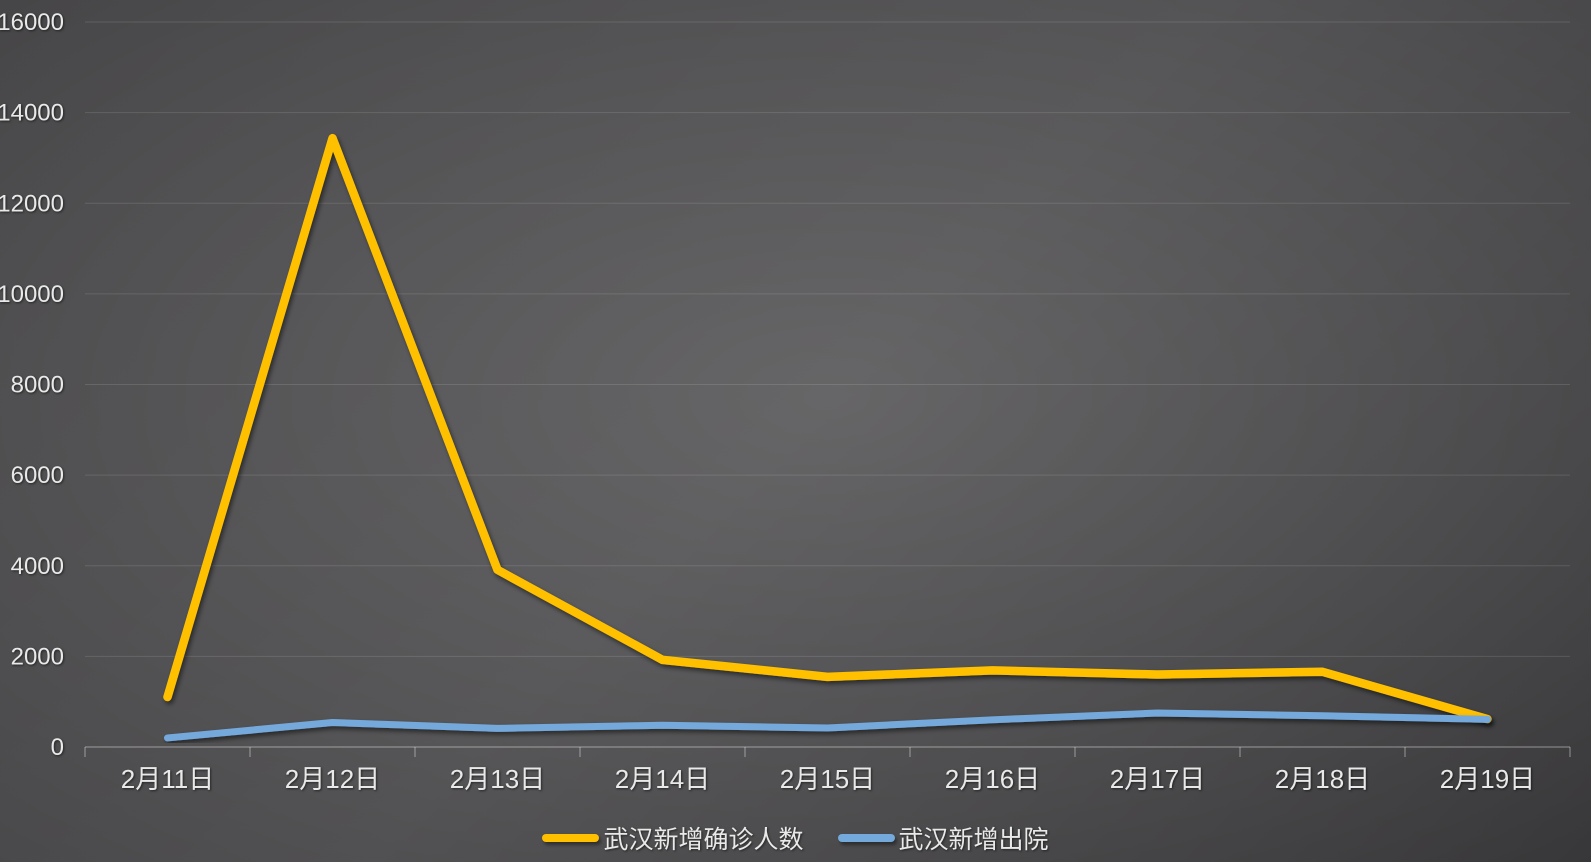  Describe the element at coordinates (703, 840) in the screenshot. I see `legend-label-confirmed: 武汉新增确诊人数` at that location.